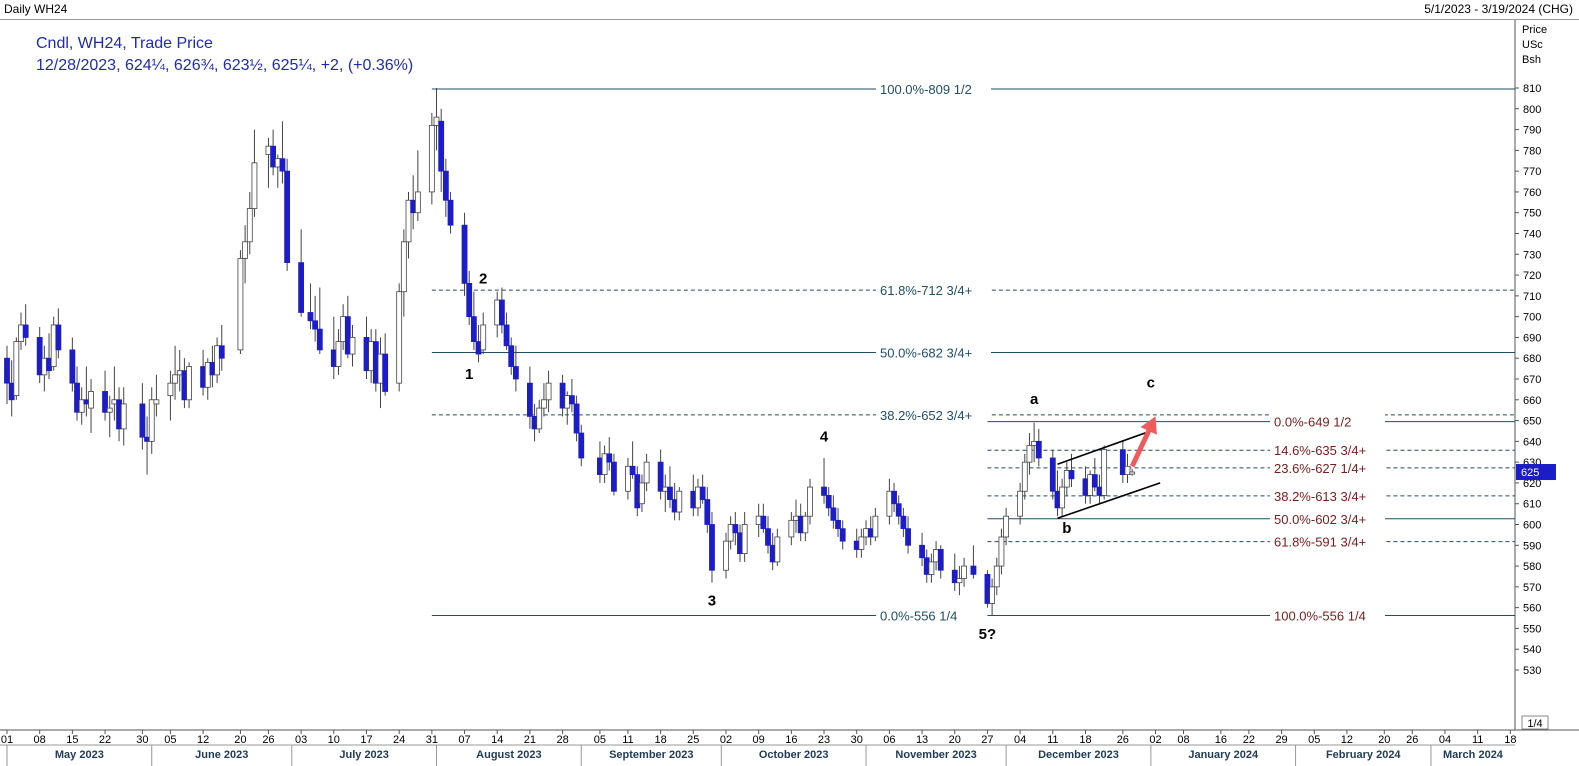 The height and width of the screenshot is (766, 1579). What do you see at coordinates (1532, 318) in the screenshot?
I see `y-tick-label: 700` at bounding box center [1532, 318].